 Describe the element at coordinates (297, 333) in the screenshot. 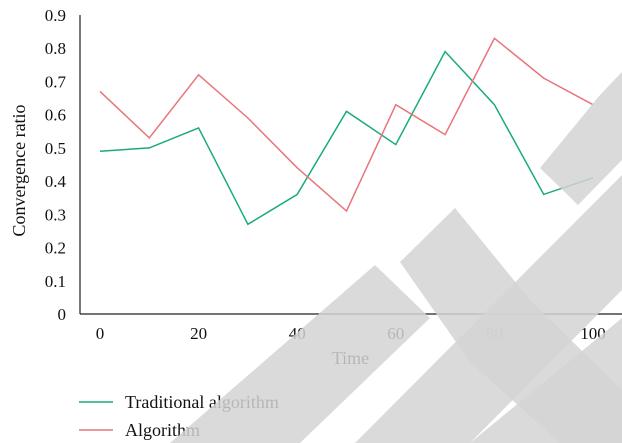

I see `x-tick-label: 40` at that location.